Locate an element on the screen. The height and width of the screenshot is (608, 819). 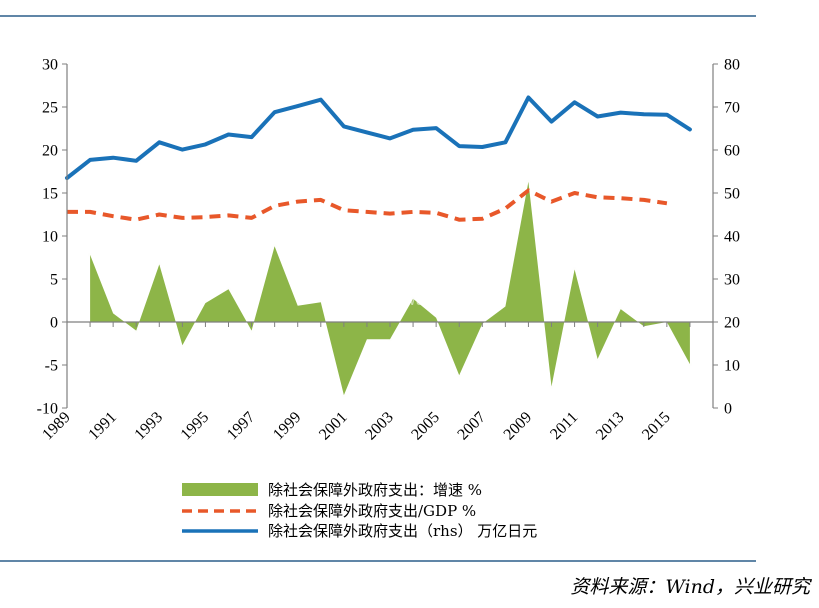
y-right-tick-label: 10 is located at coordinates (732, 366).